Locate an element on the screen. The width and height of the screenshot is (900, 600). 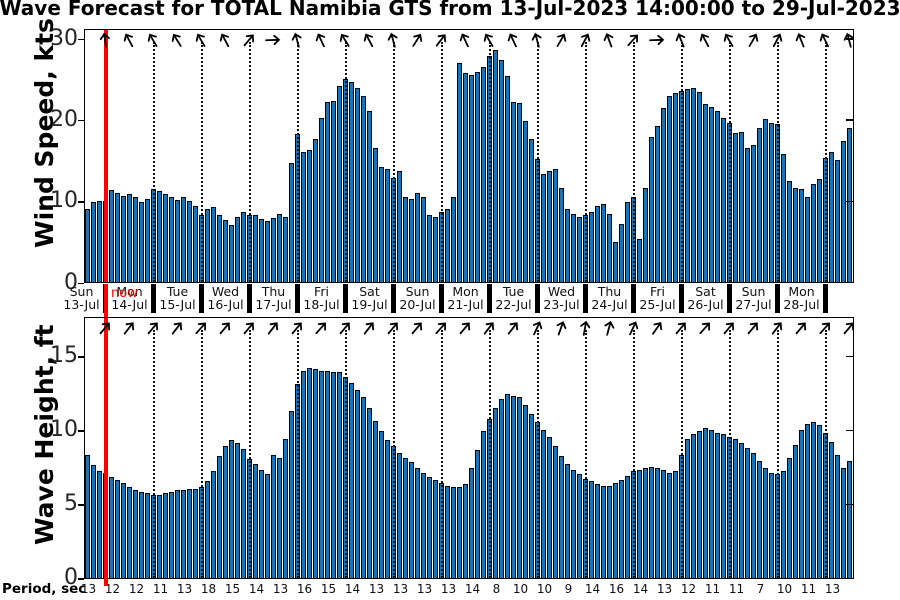
period-value: 14 is located at coordinates (640, 589).